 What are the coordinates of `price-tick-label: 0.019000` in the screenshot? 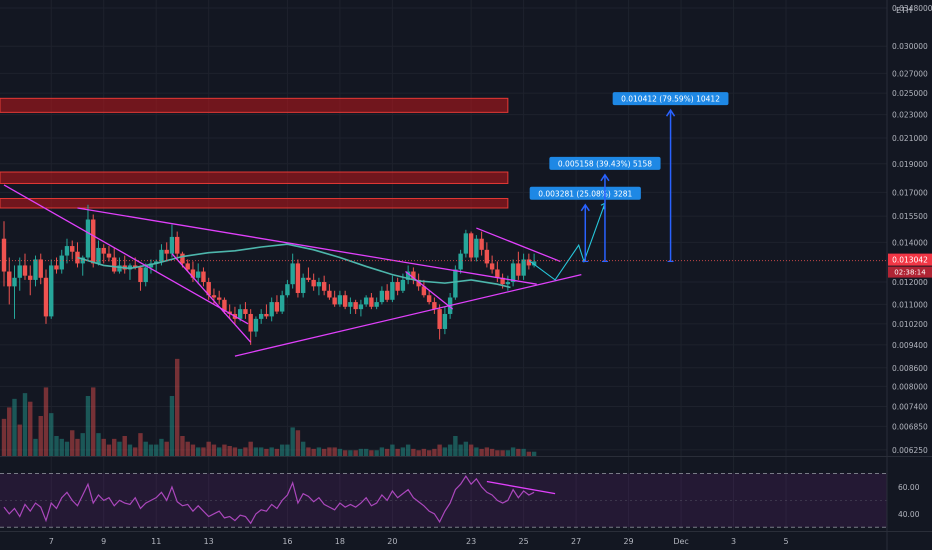 It's located at (910, 164).